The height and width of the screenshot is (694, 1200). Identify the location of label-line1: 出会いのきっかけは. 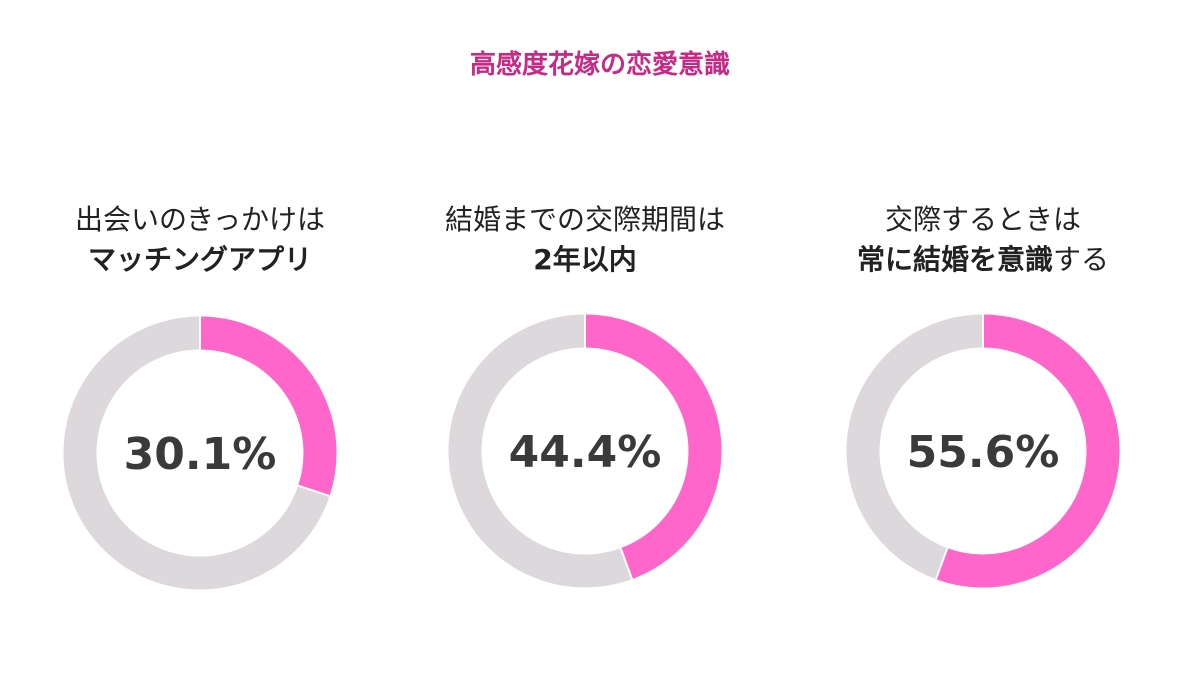
(200, 219).